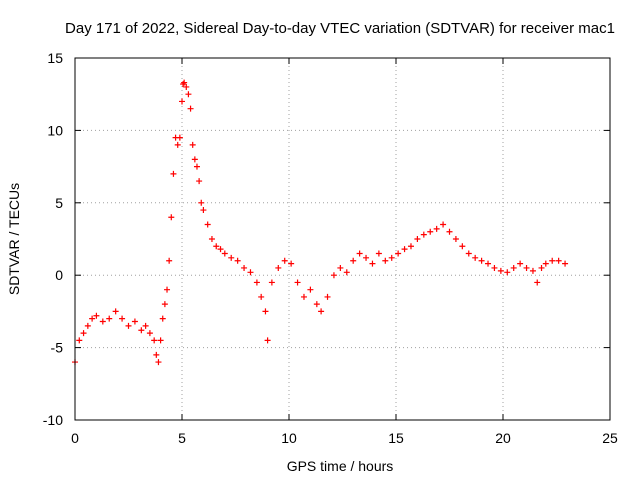  What do you see at coordinates (59, 275) in the screenshot?
I see `y-tick-label: 0` at bounding box center [59, 275].